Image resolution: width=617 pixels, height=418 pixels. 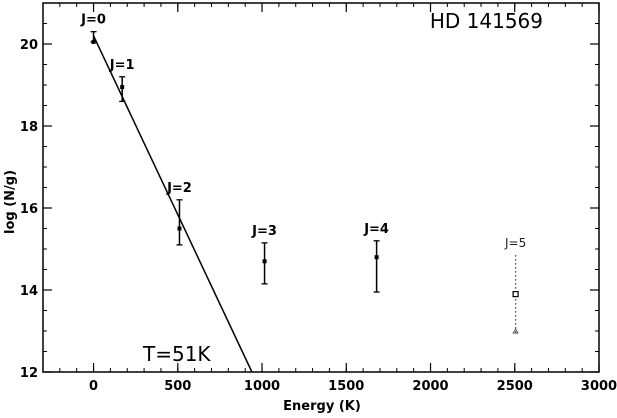 I want to click on point-label: J=2, so click(x=179, y=188).